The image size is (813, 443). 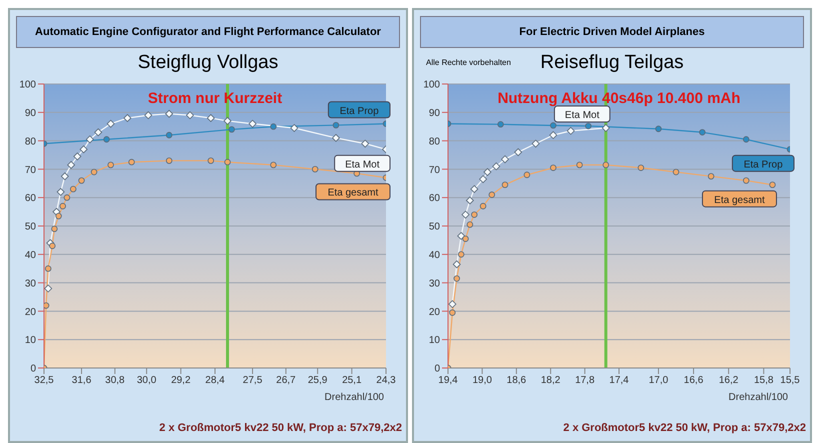 What do you see at coordinates (482, 380) in the screenshot?
I see `x-tick-label: 19,0` at bounding box center [482, 380].